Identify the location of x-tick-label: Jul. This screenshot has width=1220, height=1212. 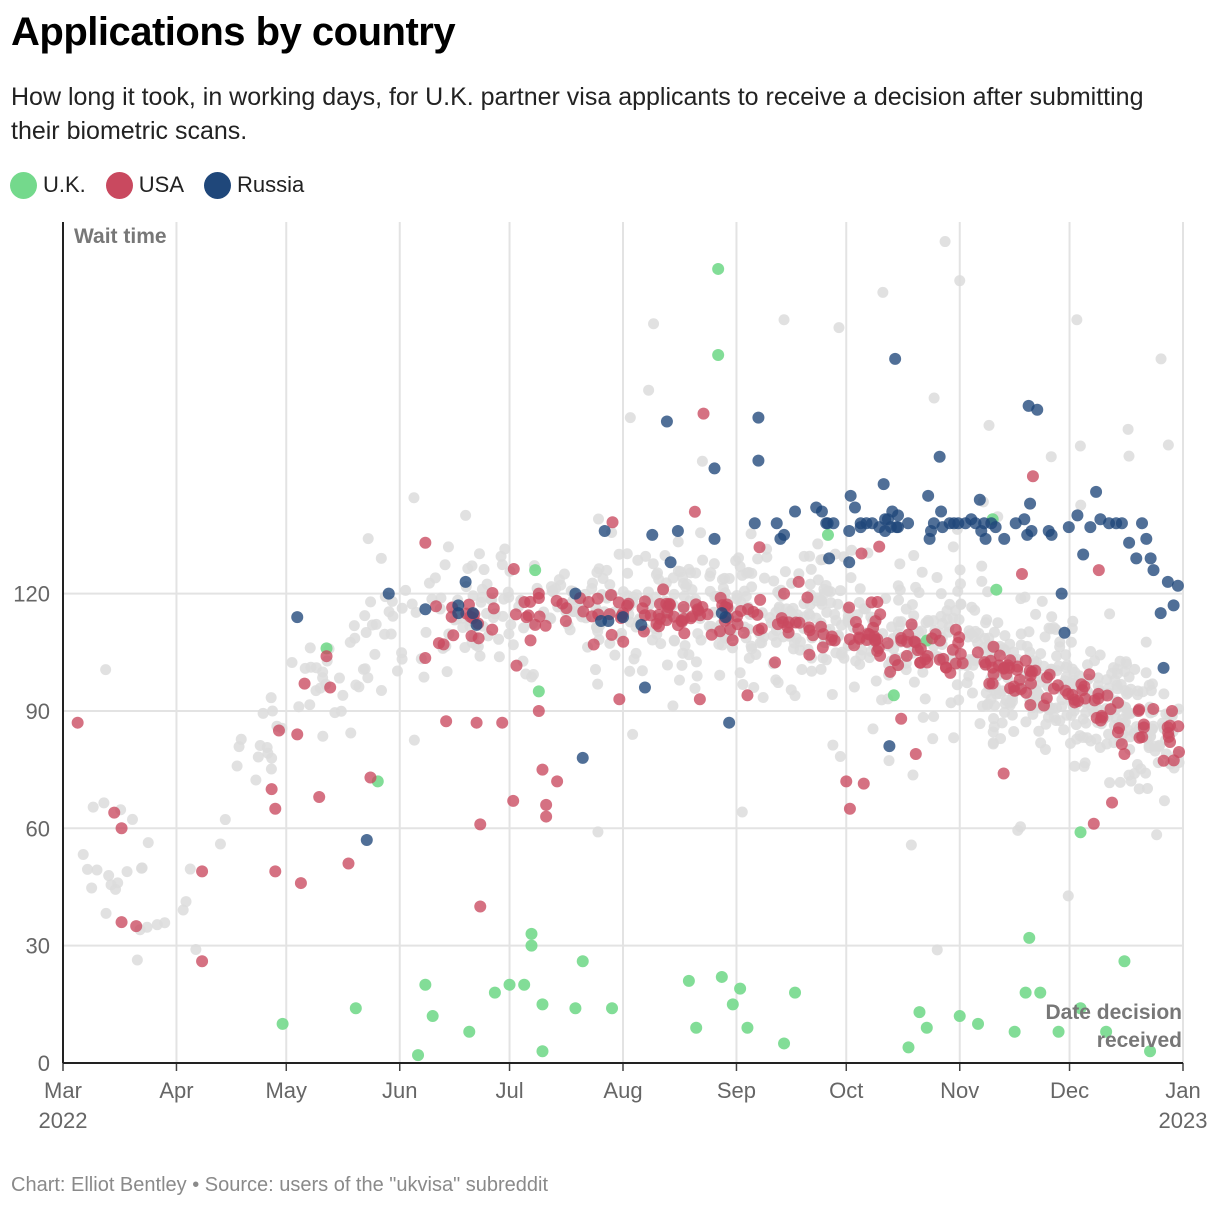
(509, 1090).